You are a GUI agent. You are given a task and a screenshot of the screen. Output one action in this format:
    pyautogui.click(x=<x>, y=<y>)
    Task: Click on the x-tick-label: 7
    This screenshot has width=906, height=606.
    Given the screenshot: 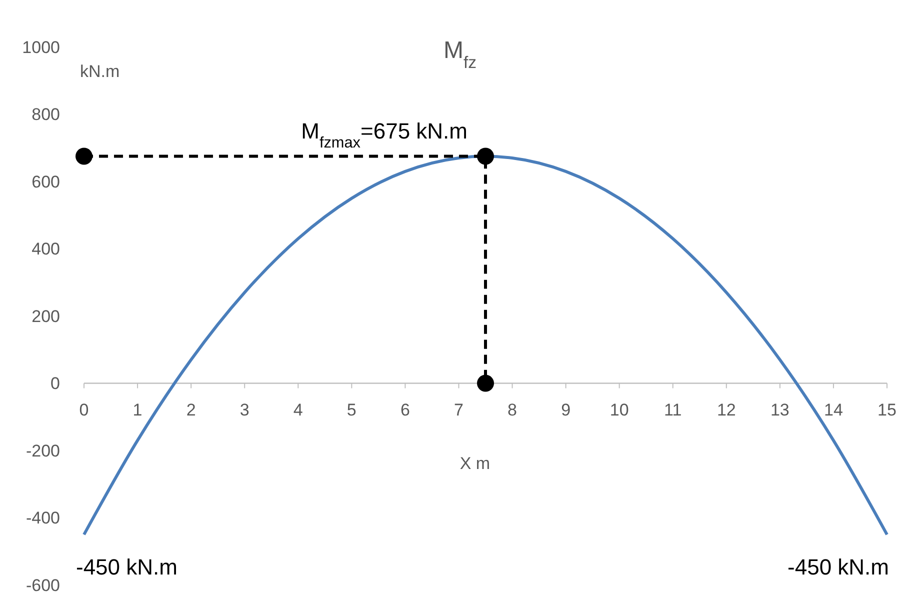 What is the action you would take?
    pyautogui.click(x=459, y=410)
    